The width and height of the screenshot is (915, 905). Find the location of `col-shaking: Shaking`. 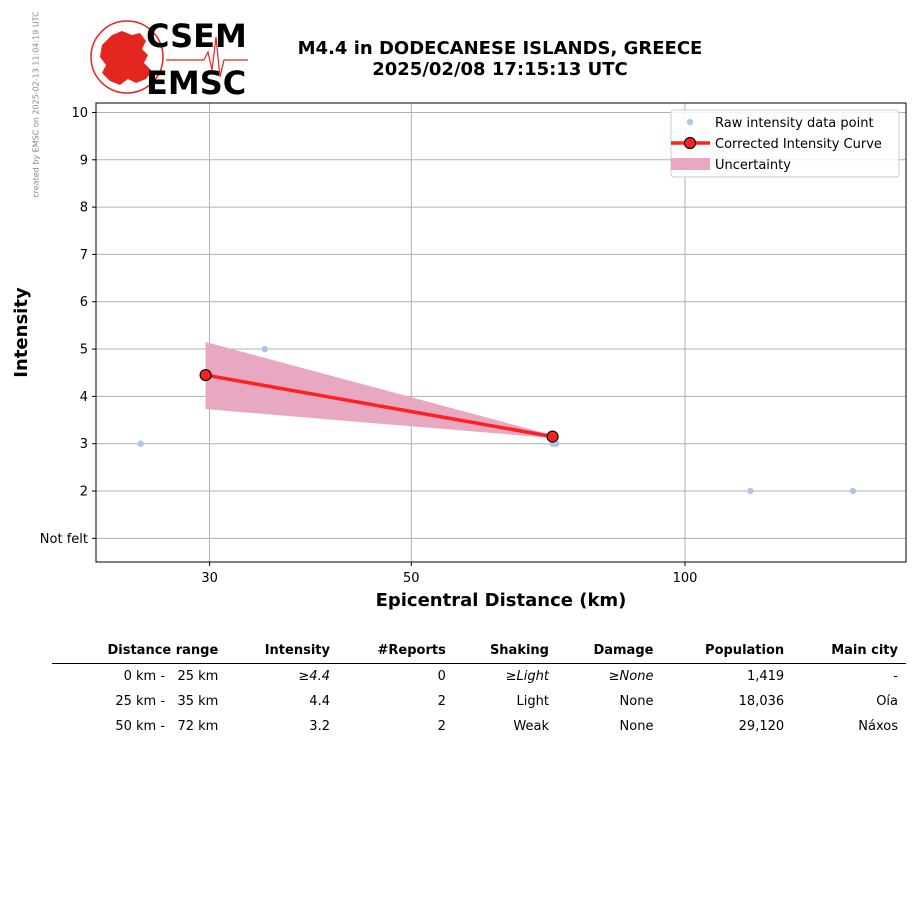

col-shaking: Shaking is located at coordinates (505, 652).